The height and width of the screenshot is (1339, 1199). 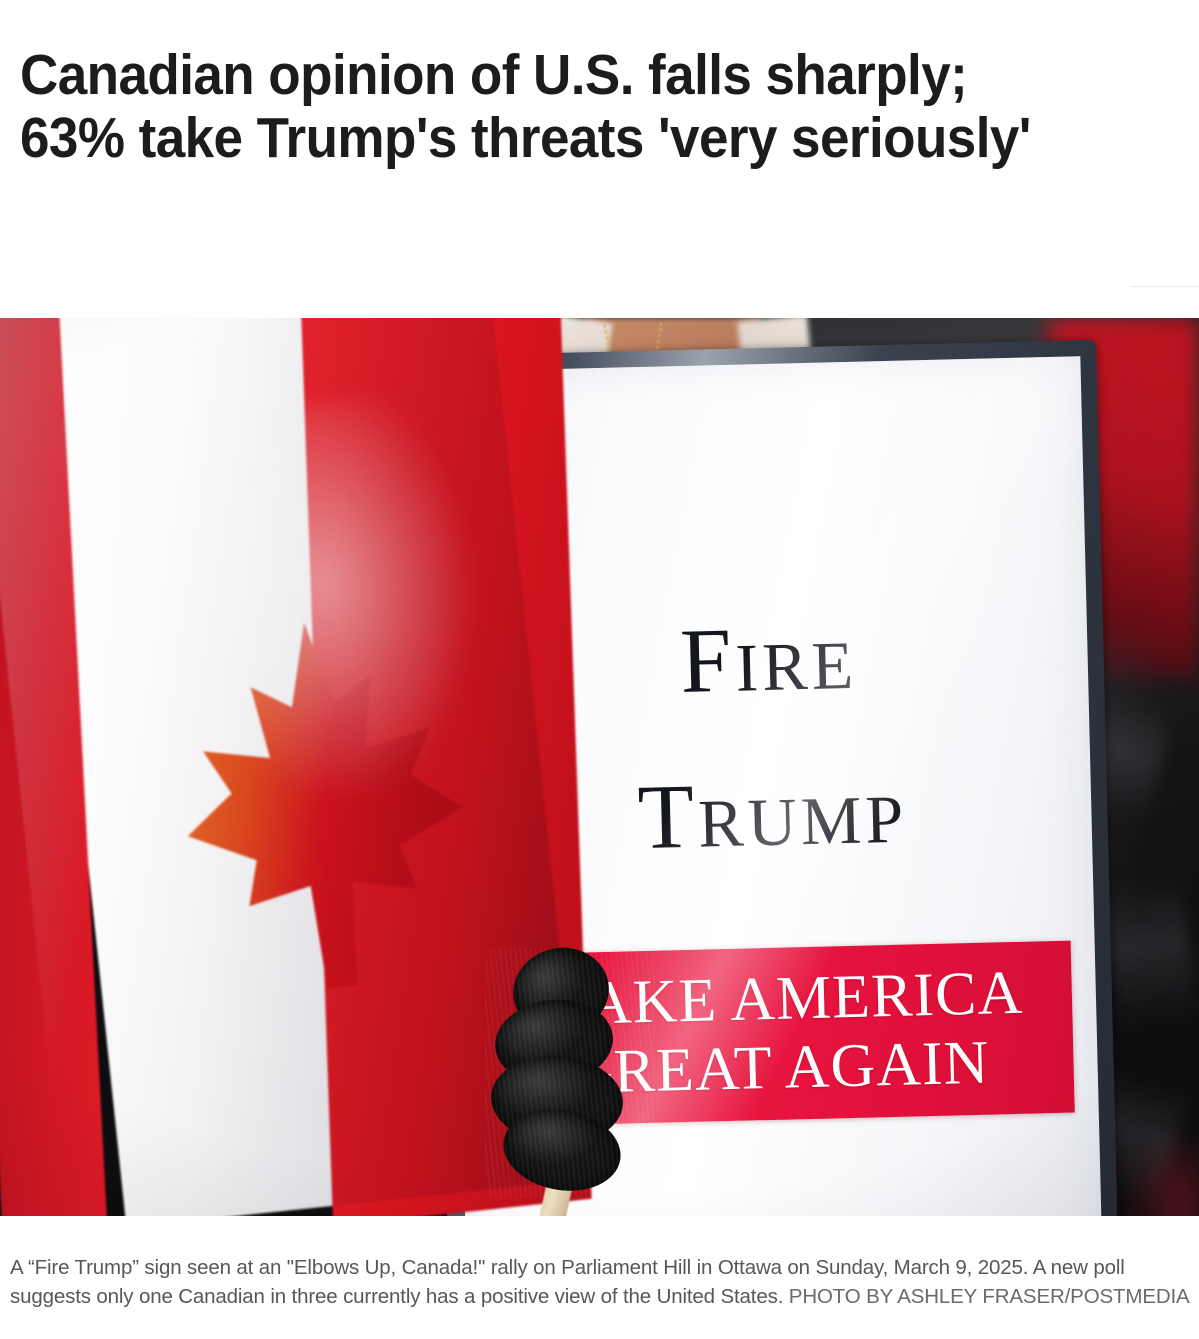 I want to click on maple-leaf-icon, so click(x=323, y=804).